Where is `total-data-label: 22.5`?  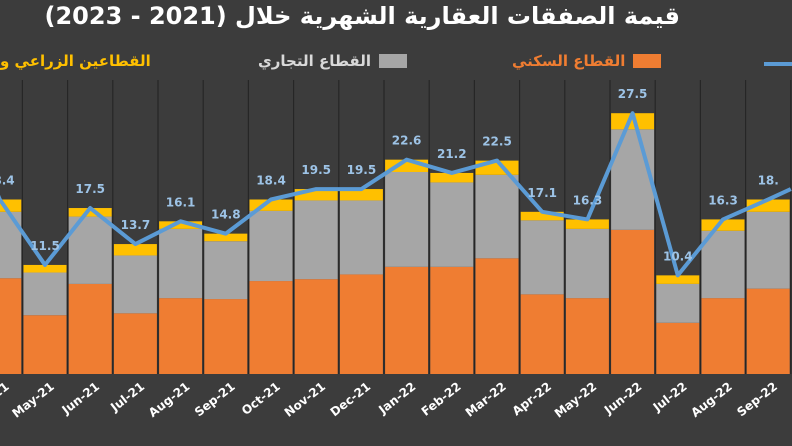 total-data-label: 22.5 is located at coordinates (497, 142).